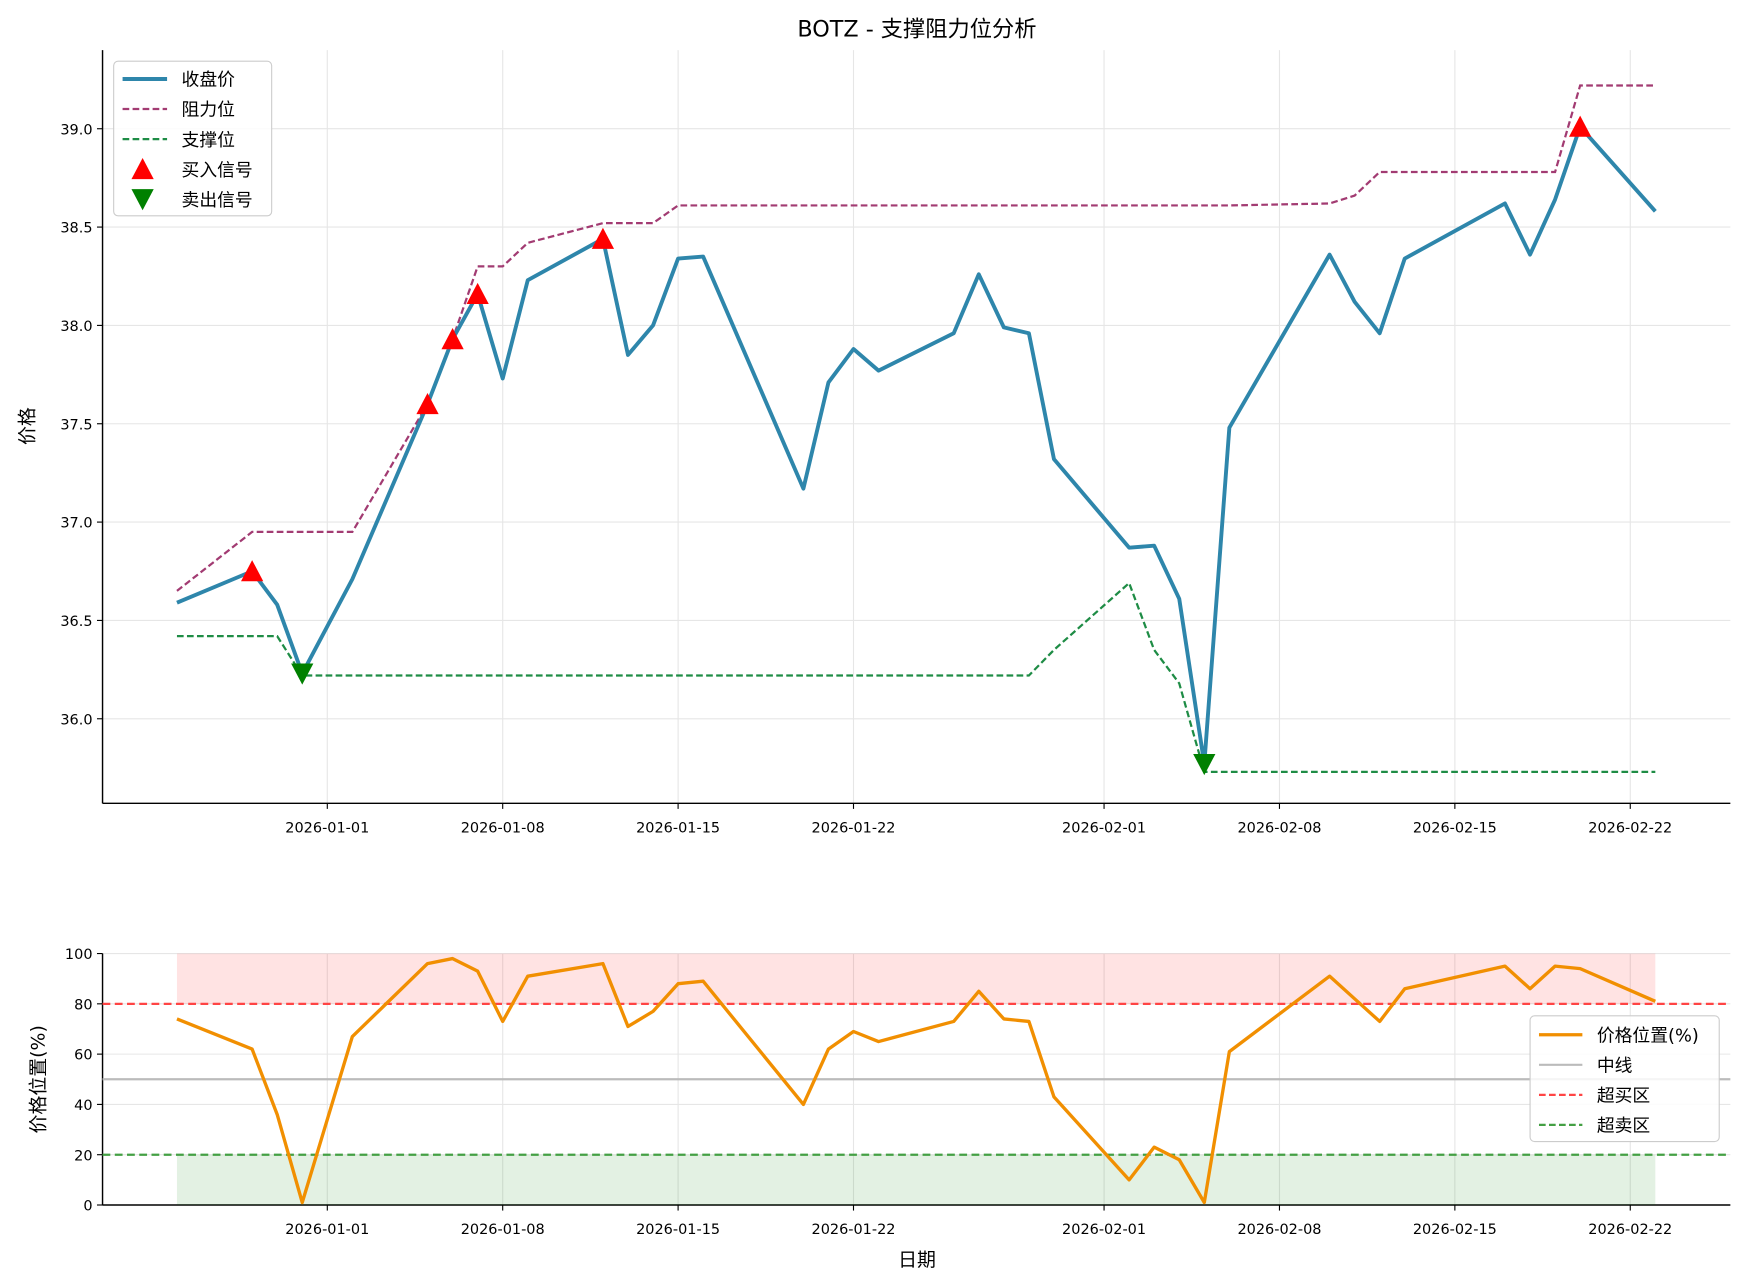 The width and height of the screenshot is (1745, 1284). I want to click on y-tick-label: 38.0, so click(76, 327).